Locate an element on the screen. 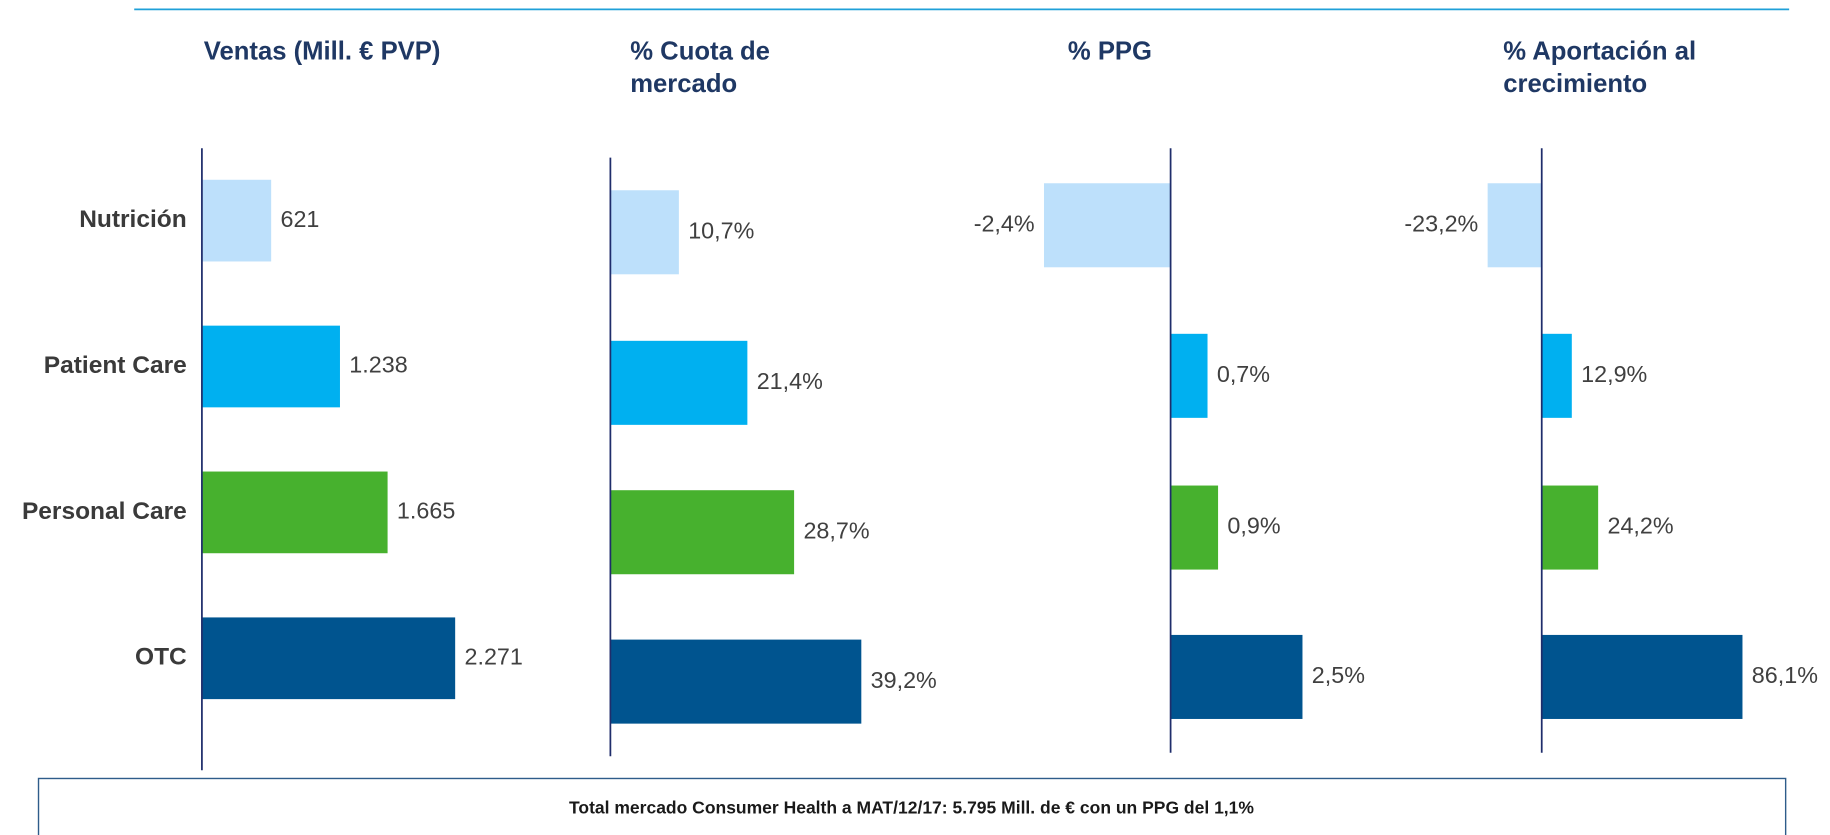 The width and height of the screenshot is (1830, 835). value-label: 12,9% is located at coordinates (1614, 374).